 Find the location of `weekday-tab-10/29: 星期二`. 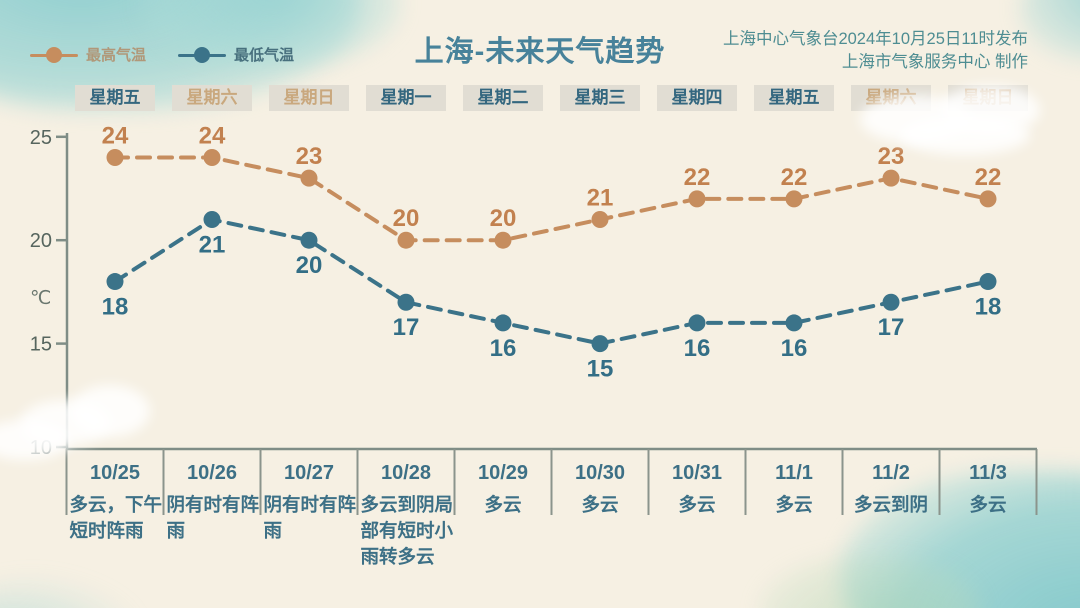

weekday-tab-10/29: 星期二 is located at coordinates (503, 98).